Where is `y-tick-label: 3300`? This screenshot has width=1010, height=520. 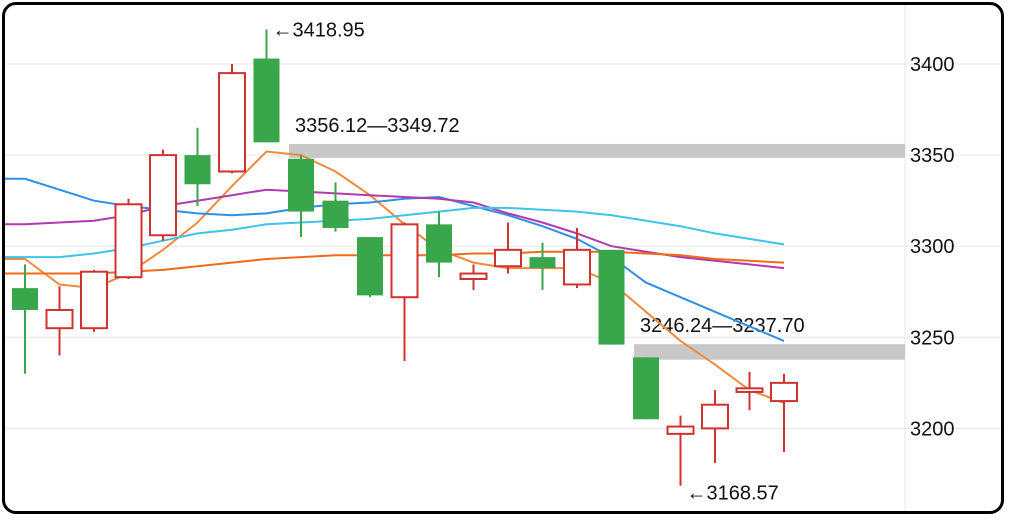
y-tick-label: 3300 is located at coordinates (932, 247).